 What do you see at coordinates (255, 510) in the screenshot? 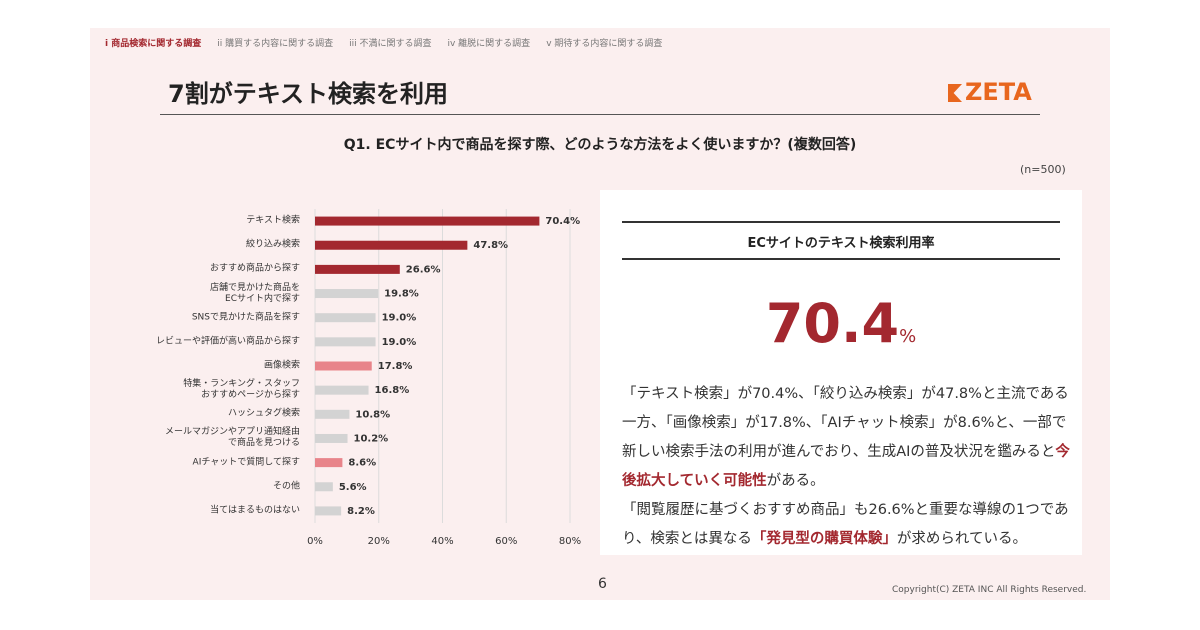
I see `y-tick-label: 当てはまるものはない` at bounding box center [255, 510].